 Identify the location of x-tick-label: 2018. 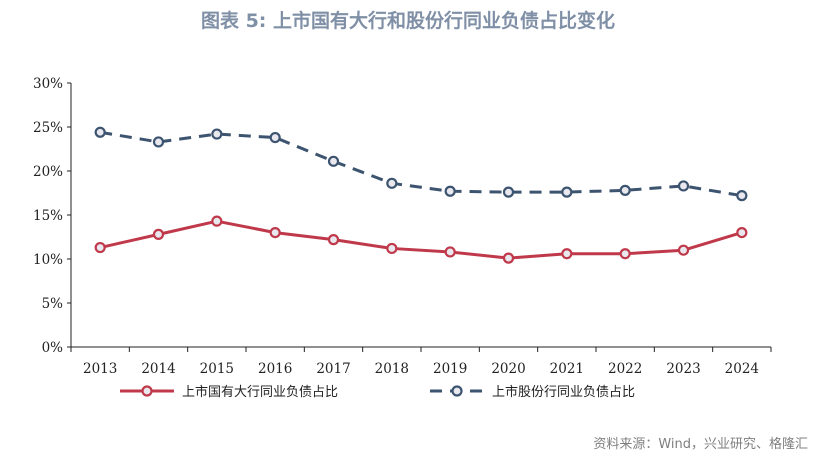
(392, 369).